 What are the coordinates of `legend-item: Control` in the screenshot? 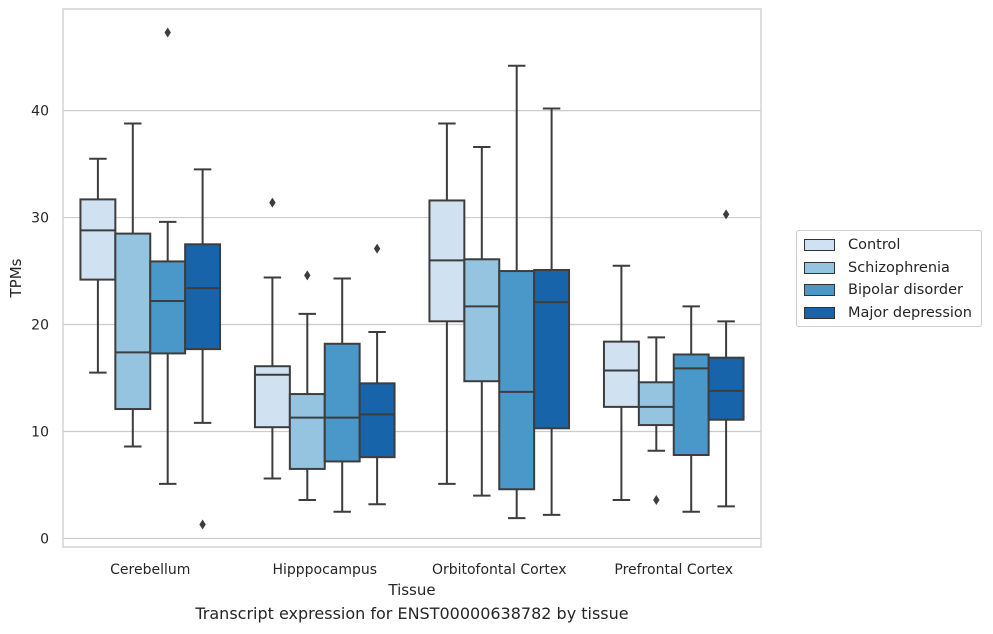 It's located at (852, 245).